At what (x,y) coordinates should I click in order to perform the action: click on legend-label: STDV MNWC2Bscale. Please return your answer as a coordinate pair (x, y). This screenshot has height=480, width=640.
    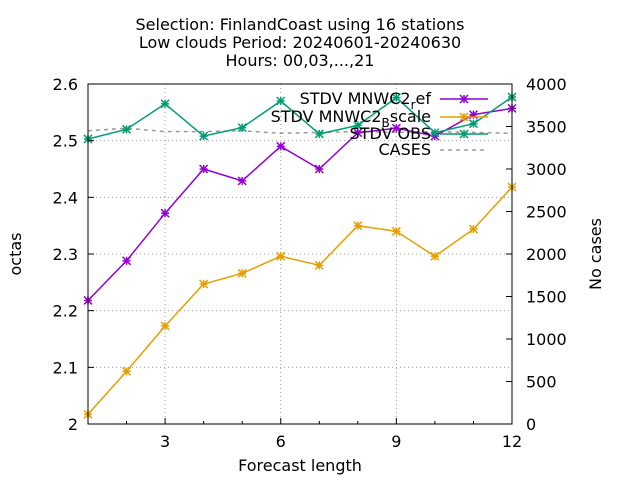
    Looking at the image, I should click on (351, 118).